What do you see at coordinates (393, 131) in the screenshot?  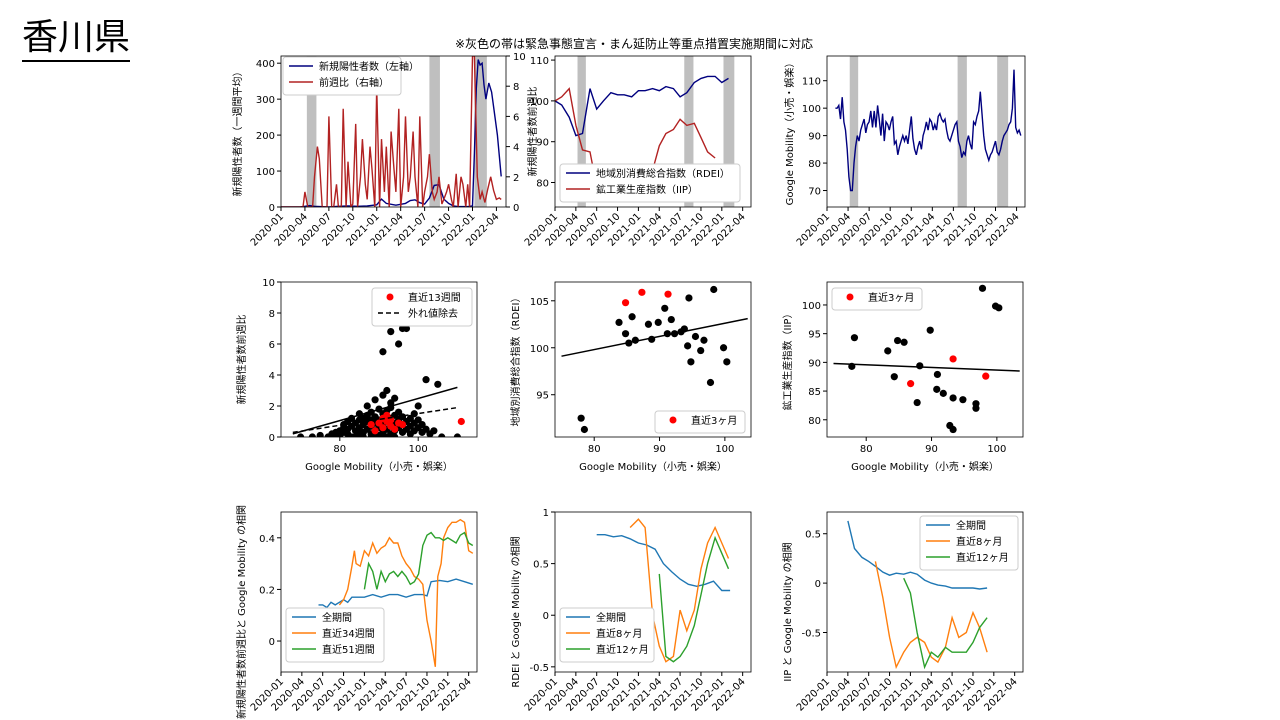 I see `cases-frame` at bounding box center [393, 131].